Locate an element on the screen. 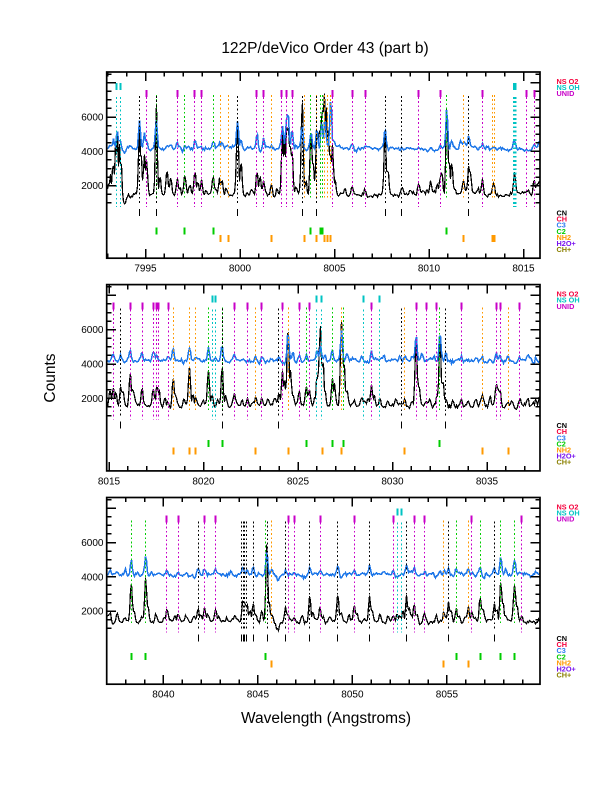  svg-text: 8050 is located at coordinates (352, 695).